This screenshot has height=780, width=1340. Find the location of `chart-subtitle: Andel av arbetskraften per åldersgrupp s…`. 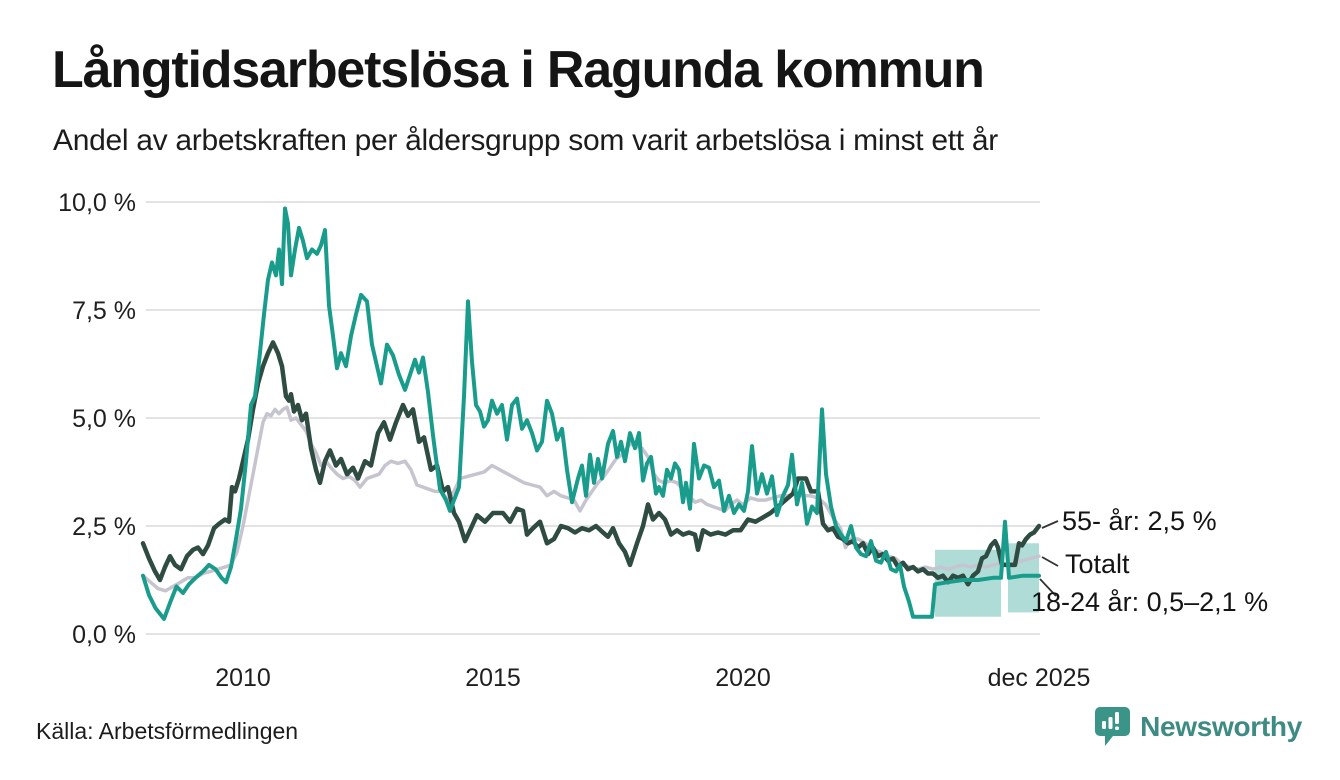

chart-subtitle: Andel av arbetskraften per åldersgrupp s… is located at coordinates (525, 140).